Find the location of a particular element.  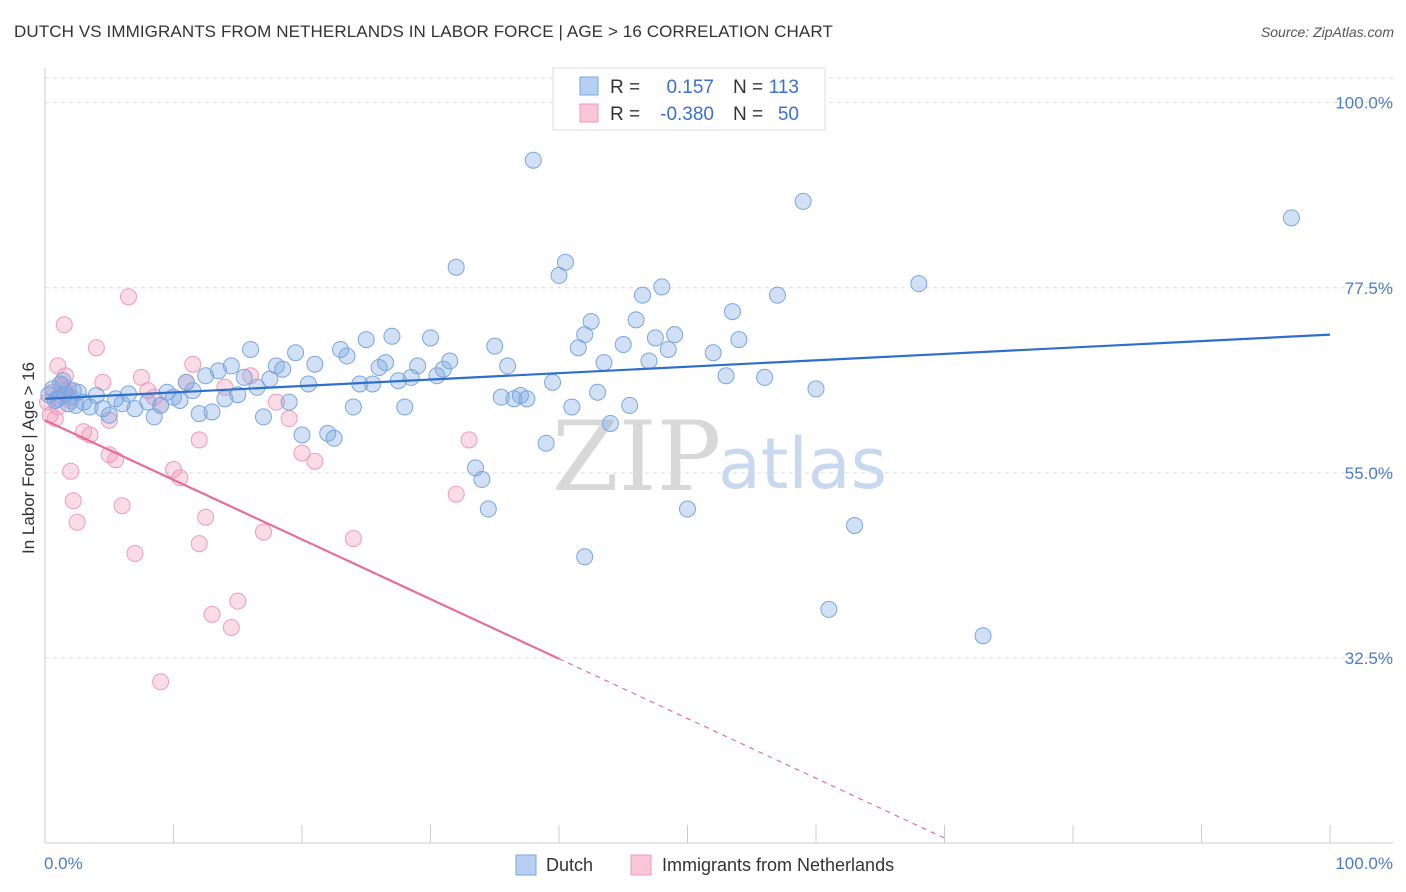

series-legend: Dutch Immigrants from Netherlands is located at coordinates (704, 865).